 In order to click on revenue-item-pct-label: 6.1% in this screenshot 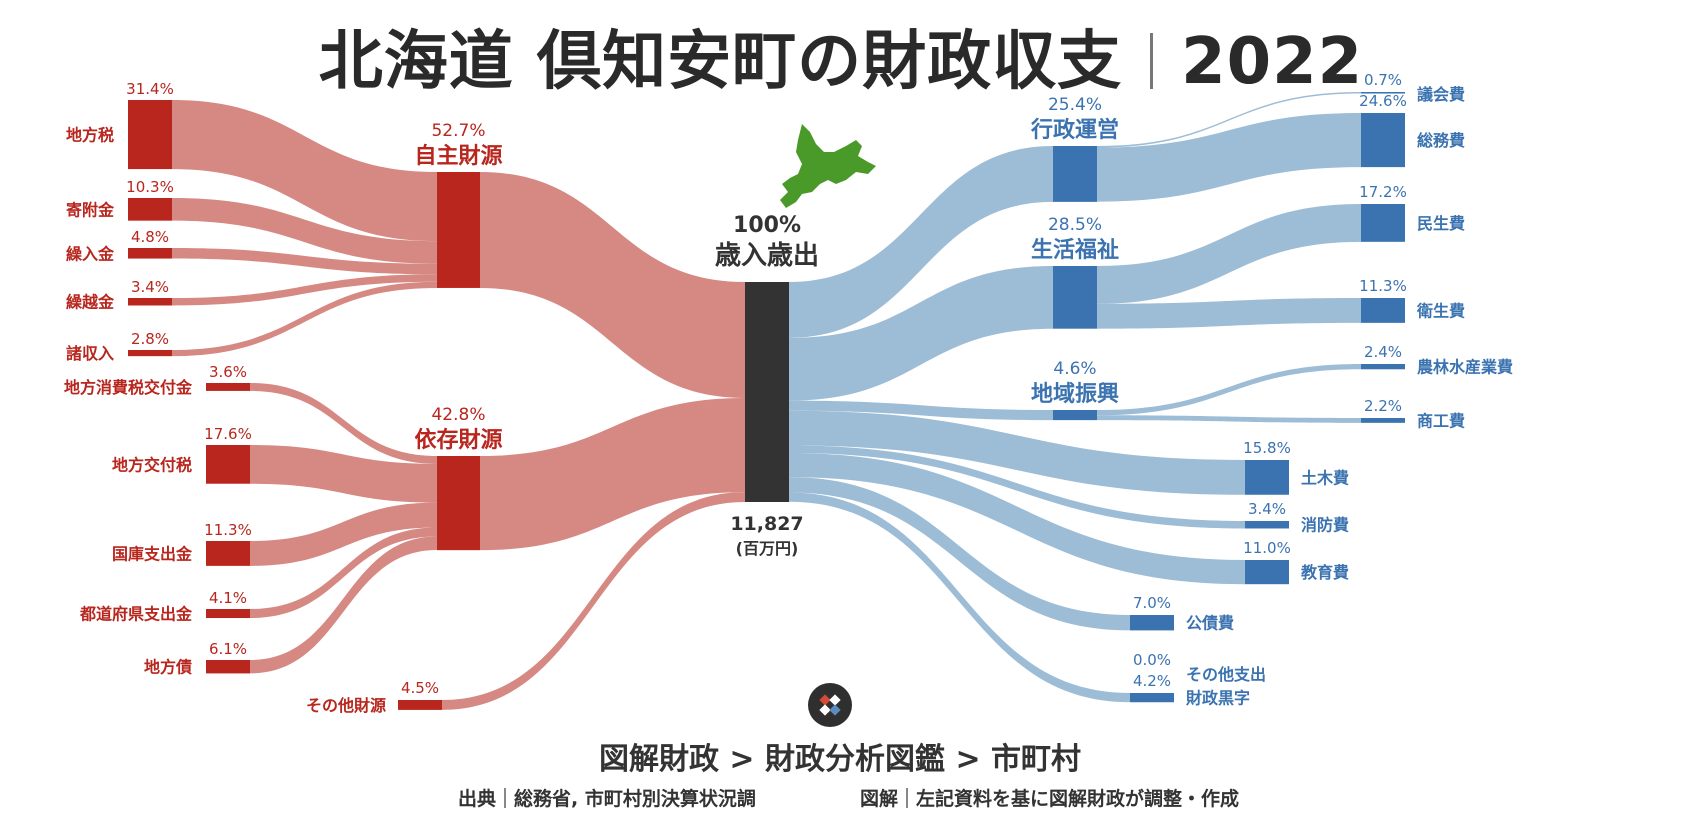, I will do `click(228, 649)`.